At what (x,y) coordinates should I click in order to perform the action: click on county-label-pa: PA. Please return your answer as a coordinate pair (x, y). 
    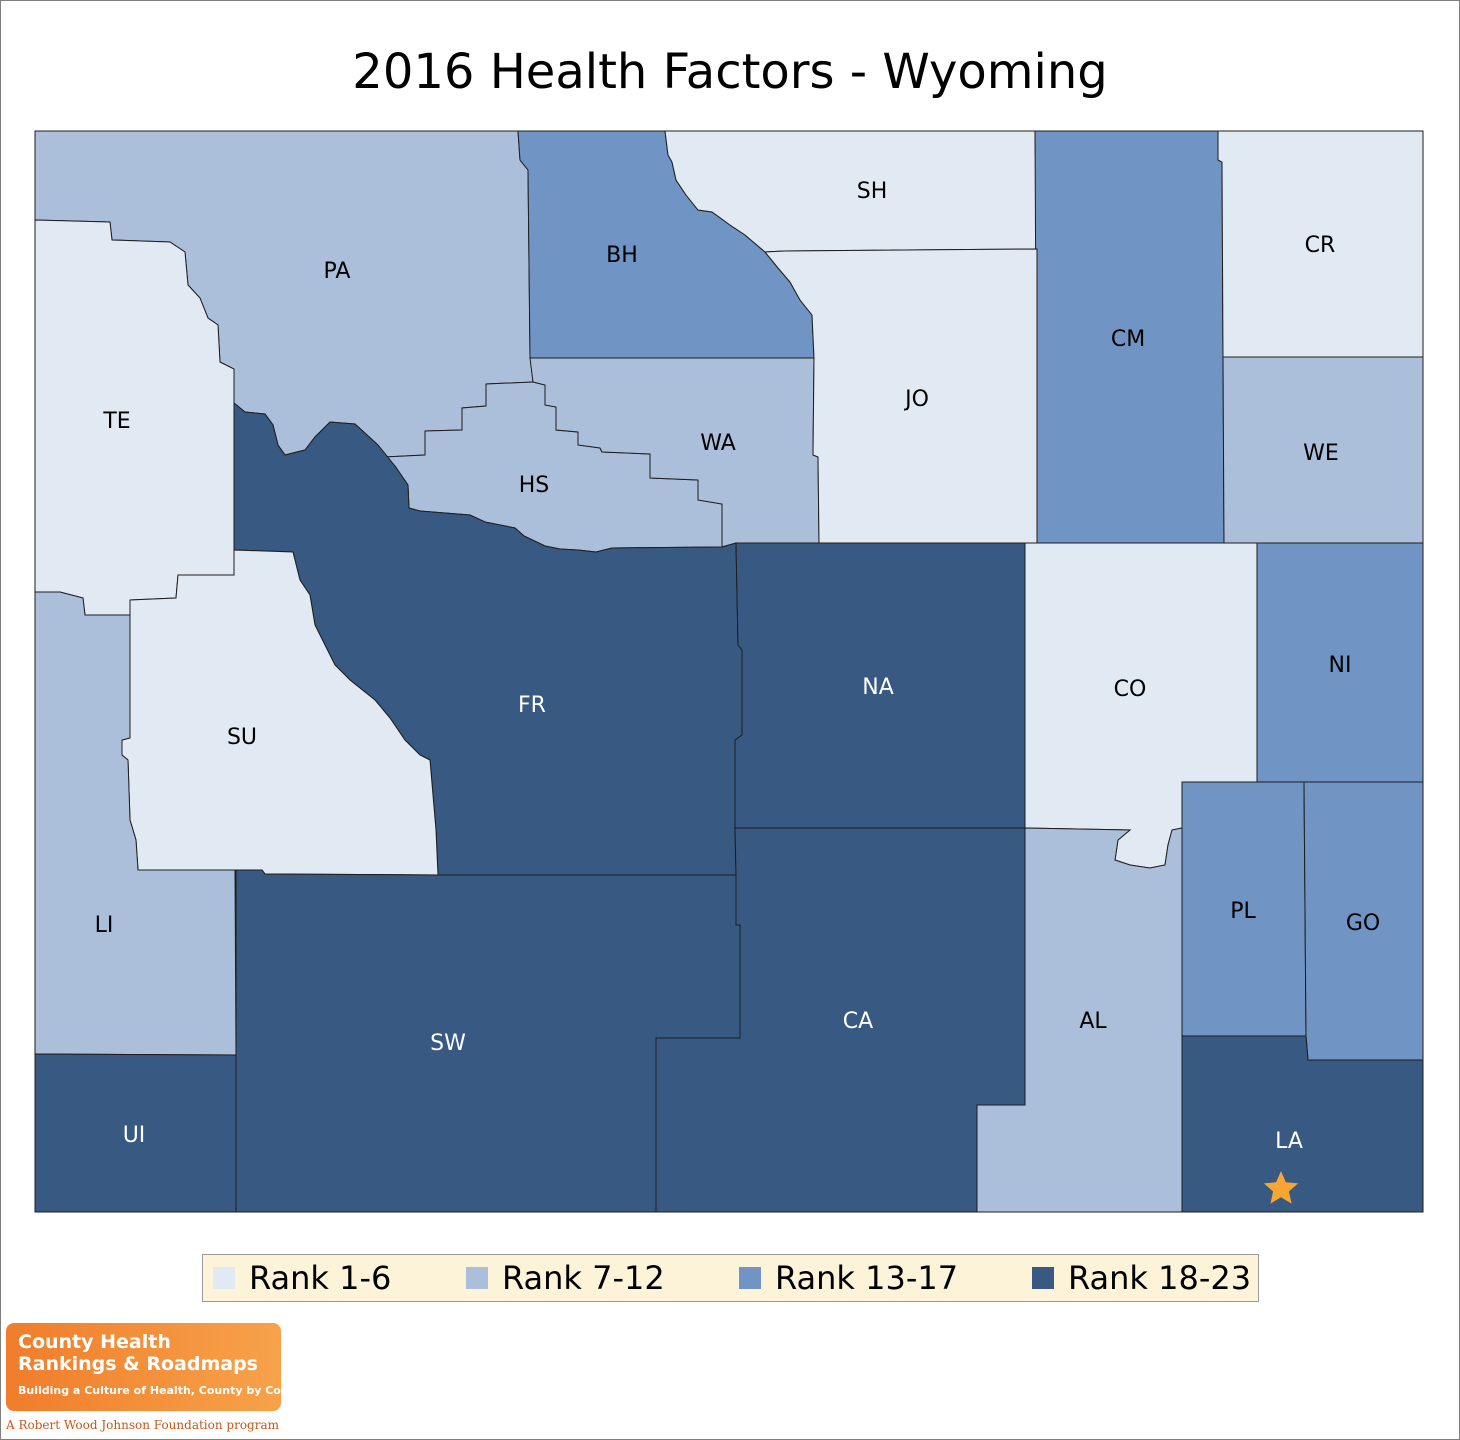
    Looking at the image, I should click on (337, 271).